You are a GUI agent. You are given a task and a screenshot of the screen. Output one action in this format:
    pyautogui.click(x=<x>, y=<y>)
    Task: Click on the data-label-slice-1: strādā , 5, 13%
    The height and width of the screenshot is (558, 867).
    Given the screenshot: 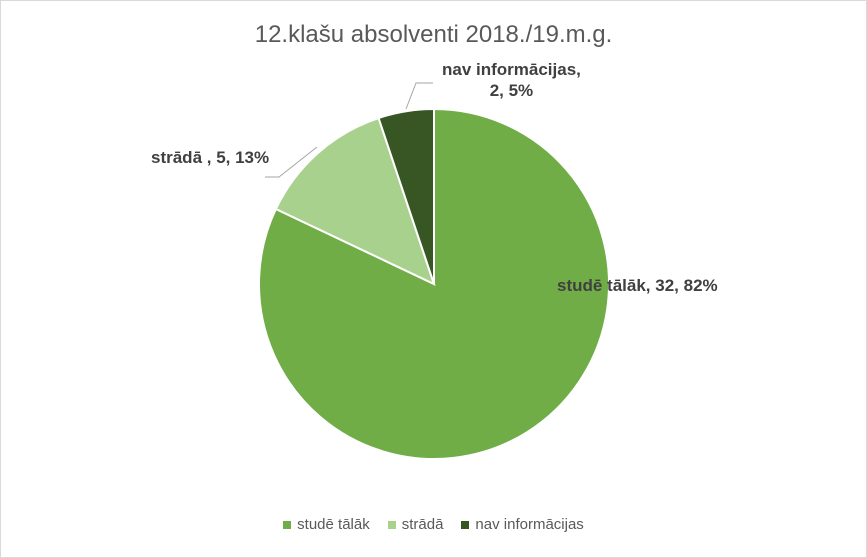 What is the action you would take?
    pyautogui.click(x=210, y=157)
    